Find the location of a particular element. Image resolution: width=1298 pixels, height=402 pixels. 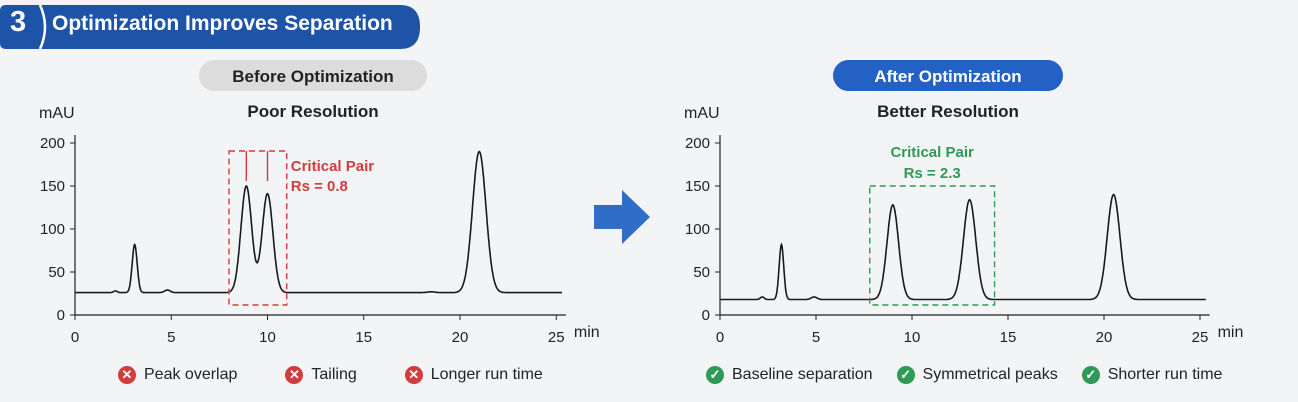

after-chromatogram-trace is located at coordinates (963, 247).